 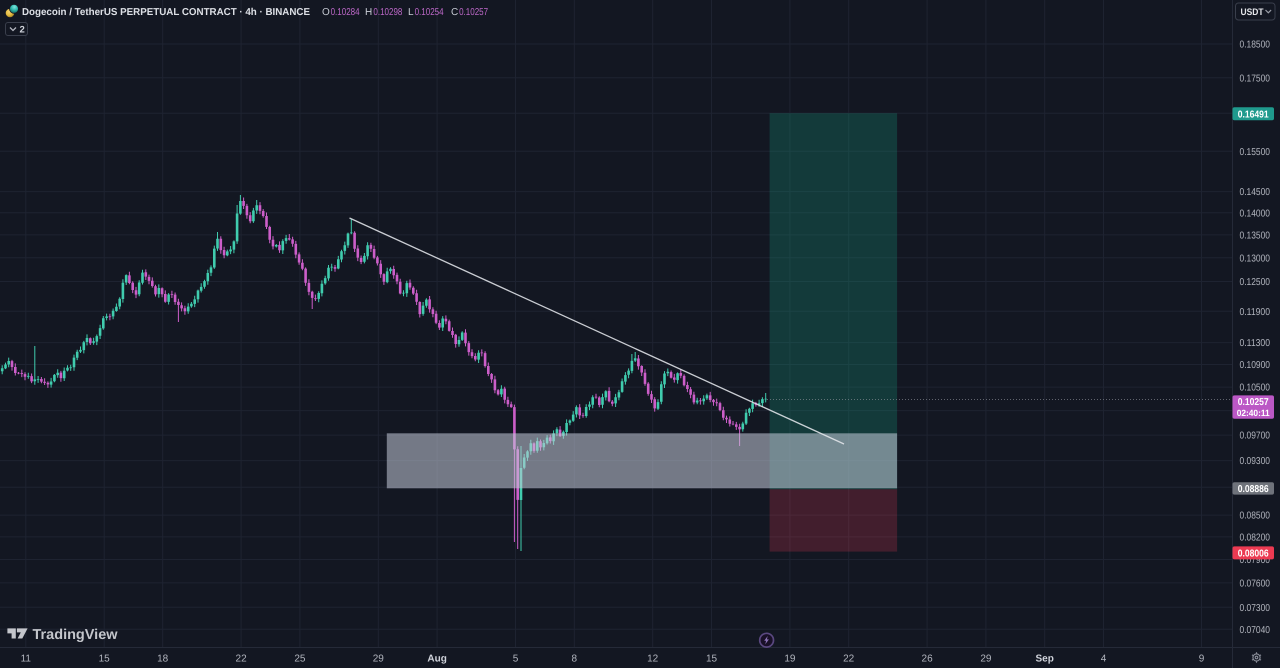 I want to click on svg-text: USDT, so click(x=1252, y=12).